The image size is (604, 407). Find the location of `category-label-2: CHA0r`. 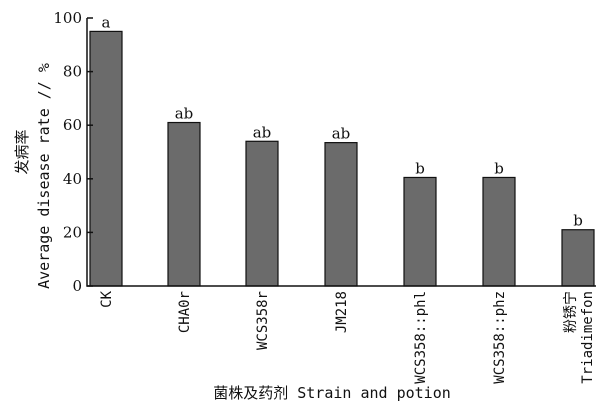

category-label-2: CHA0r is located at coordinates (185, 312).